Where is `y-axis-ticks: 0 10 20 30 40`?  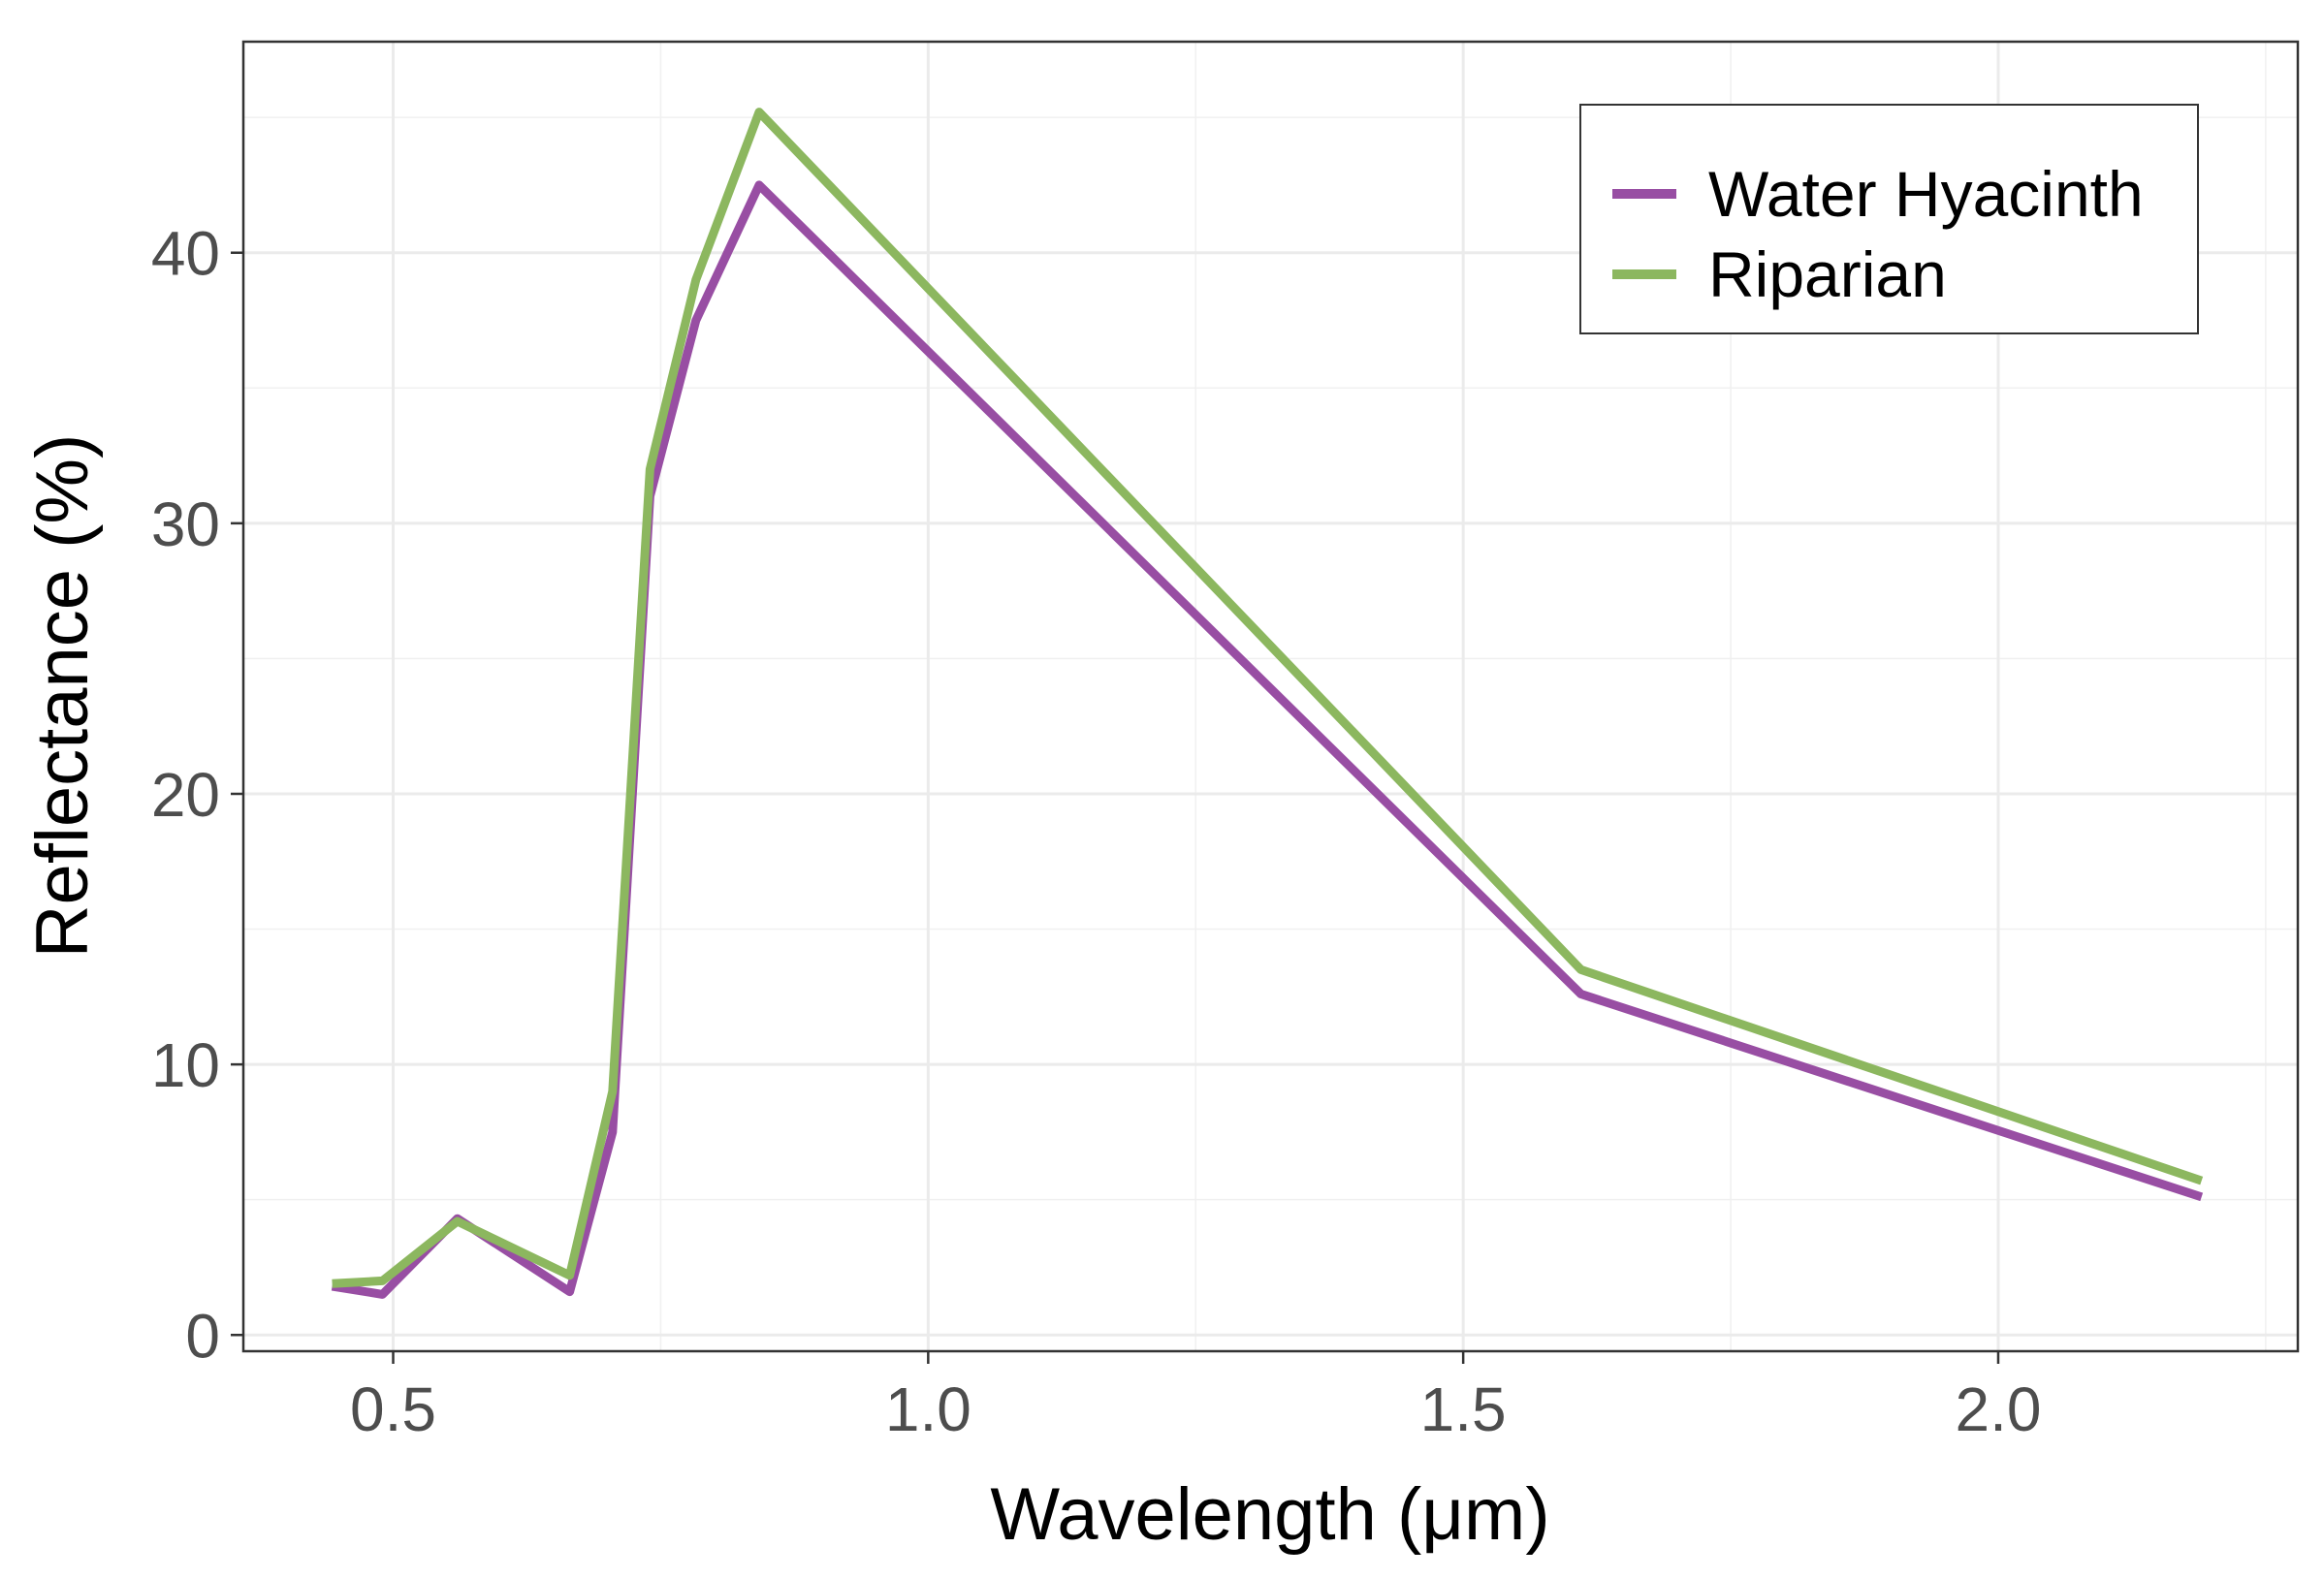 y-axis-ticks: 0 10 20 30 40 is located at coordinates (197, 795).